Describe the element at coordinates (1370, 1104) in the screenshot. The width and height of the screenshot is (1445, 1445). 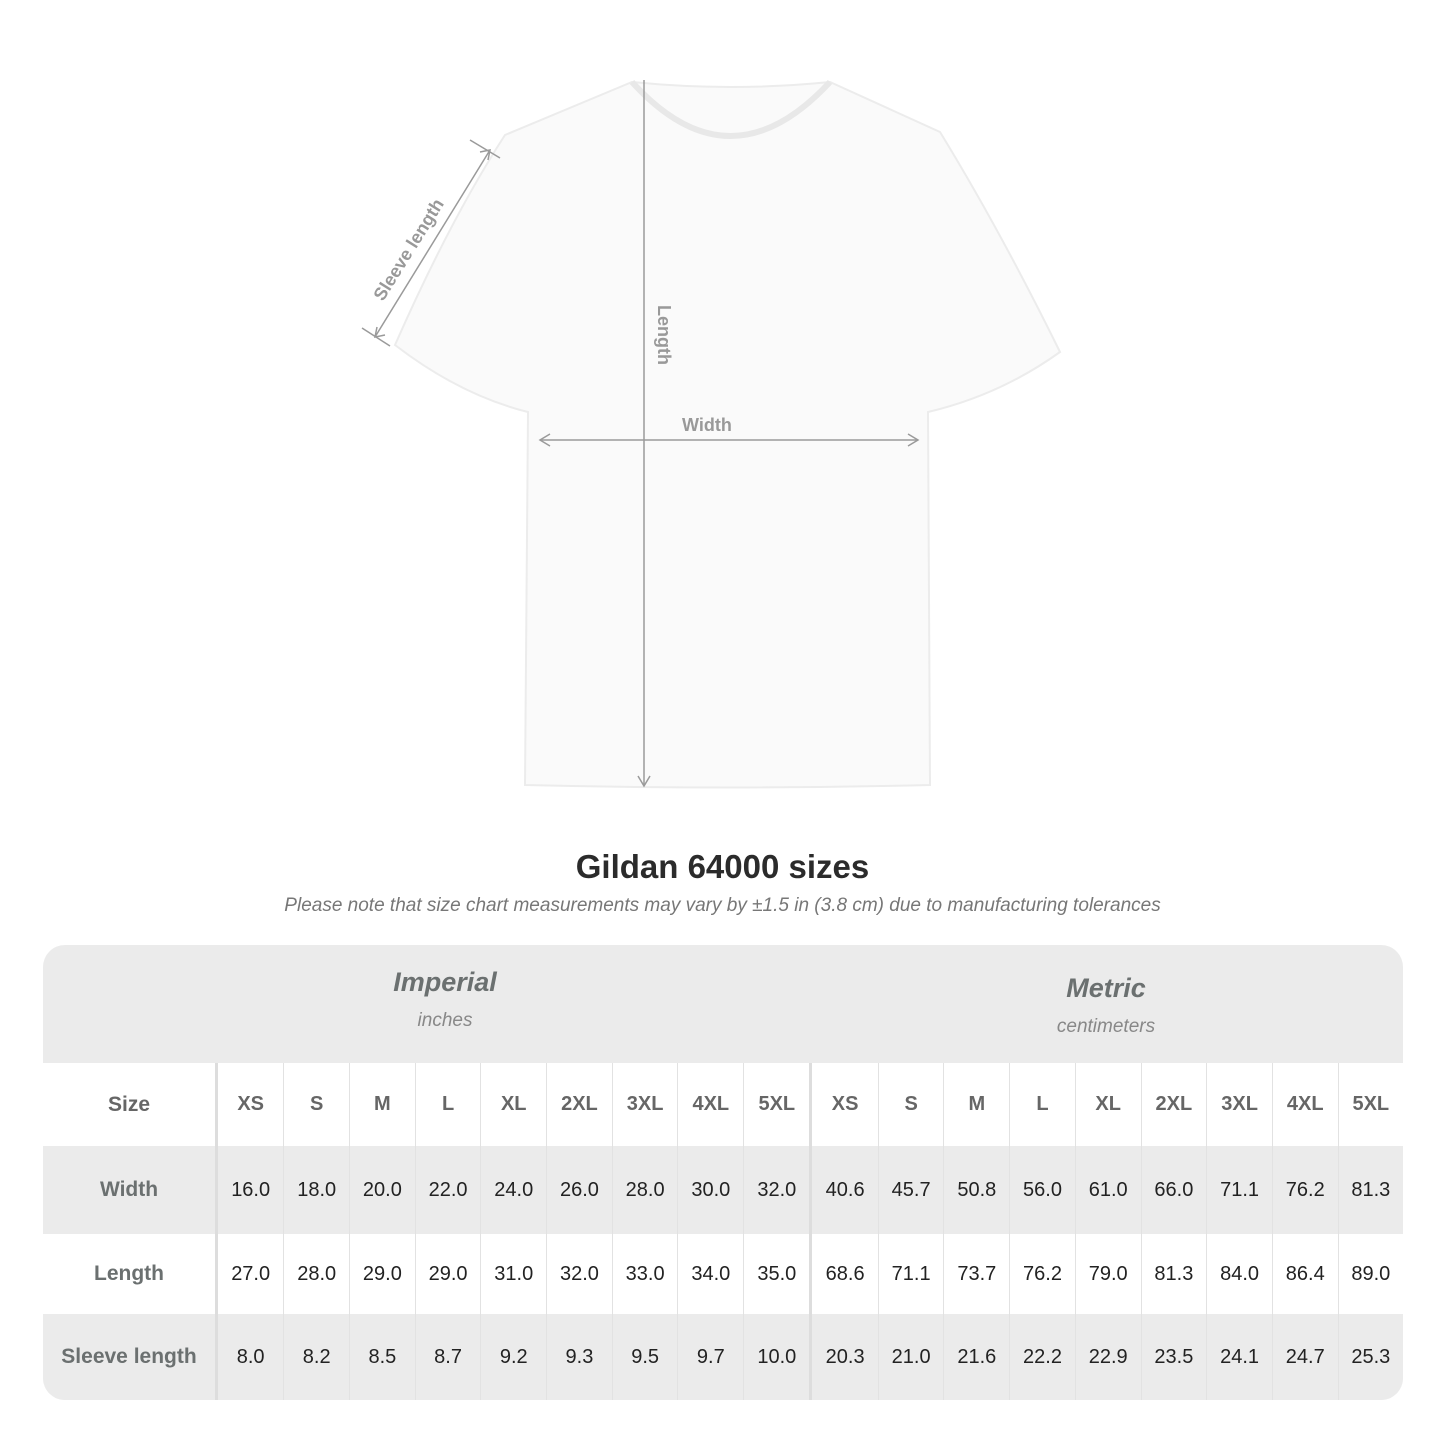
I see `metric-size-5xl: 5XL` at that location.